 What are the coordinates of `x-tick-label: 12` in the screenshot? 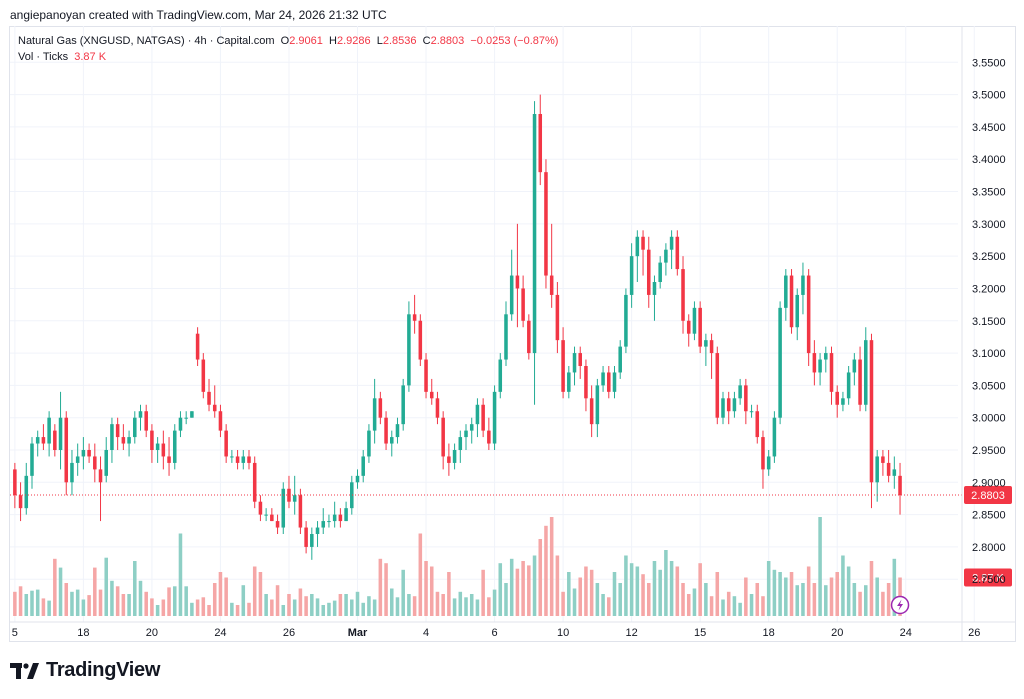 It's located at (632, 633).